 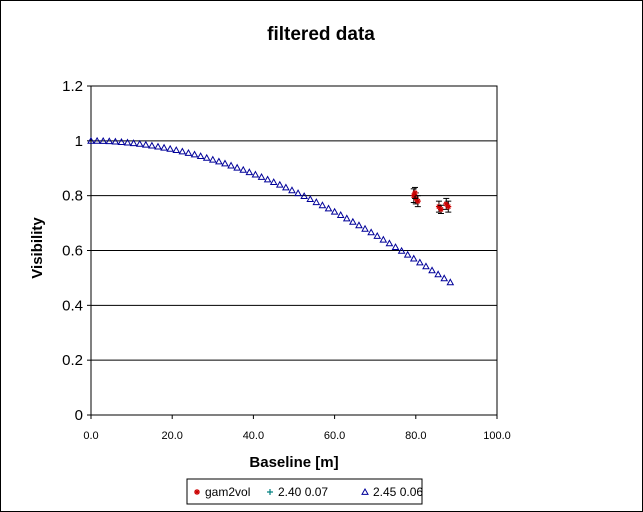 I want to click on y-axis-label: Visibility, so click(x=37, y=248).